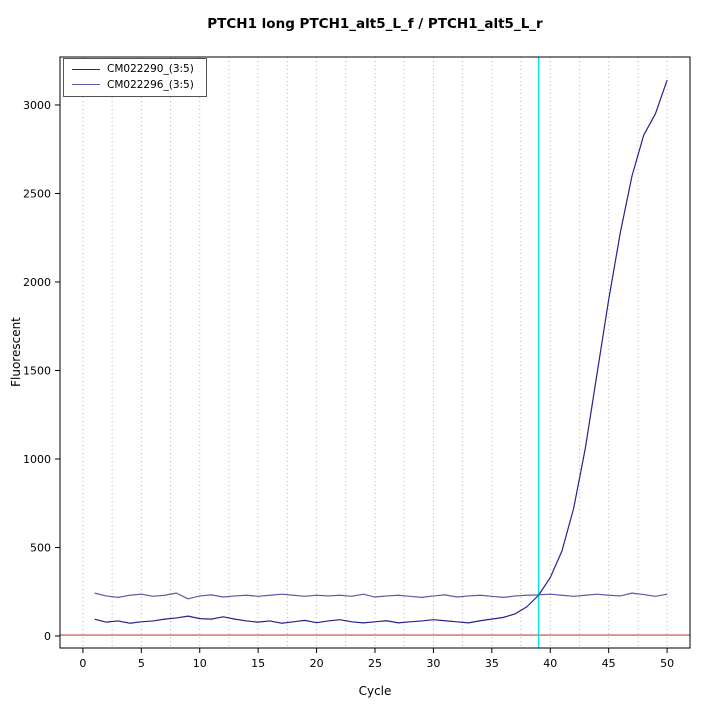 The width and height of the screenshot is (720, 720). I want to click on y-tick-label: 500, so click(40, 547).